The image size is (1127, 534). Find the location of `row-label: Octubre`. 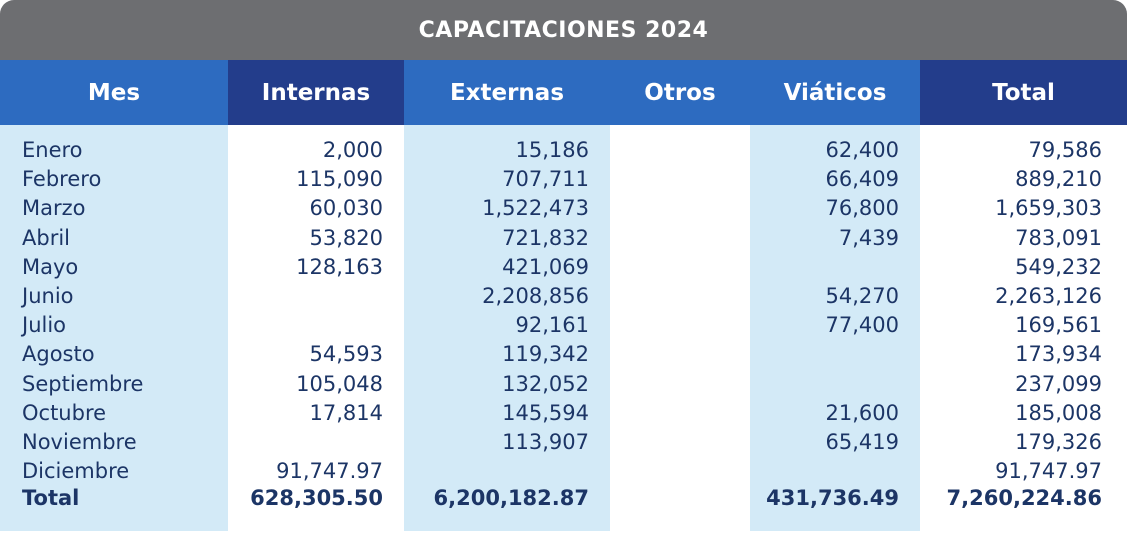

row-label: Octubre is located at coordinates (64, 412).